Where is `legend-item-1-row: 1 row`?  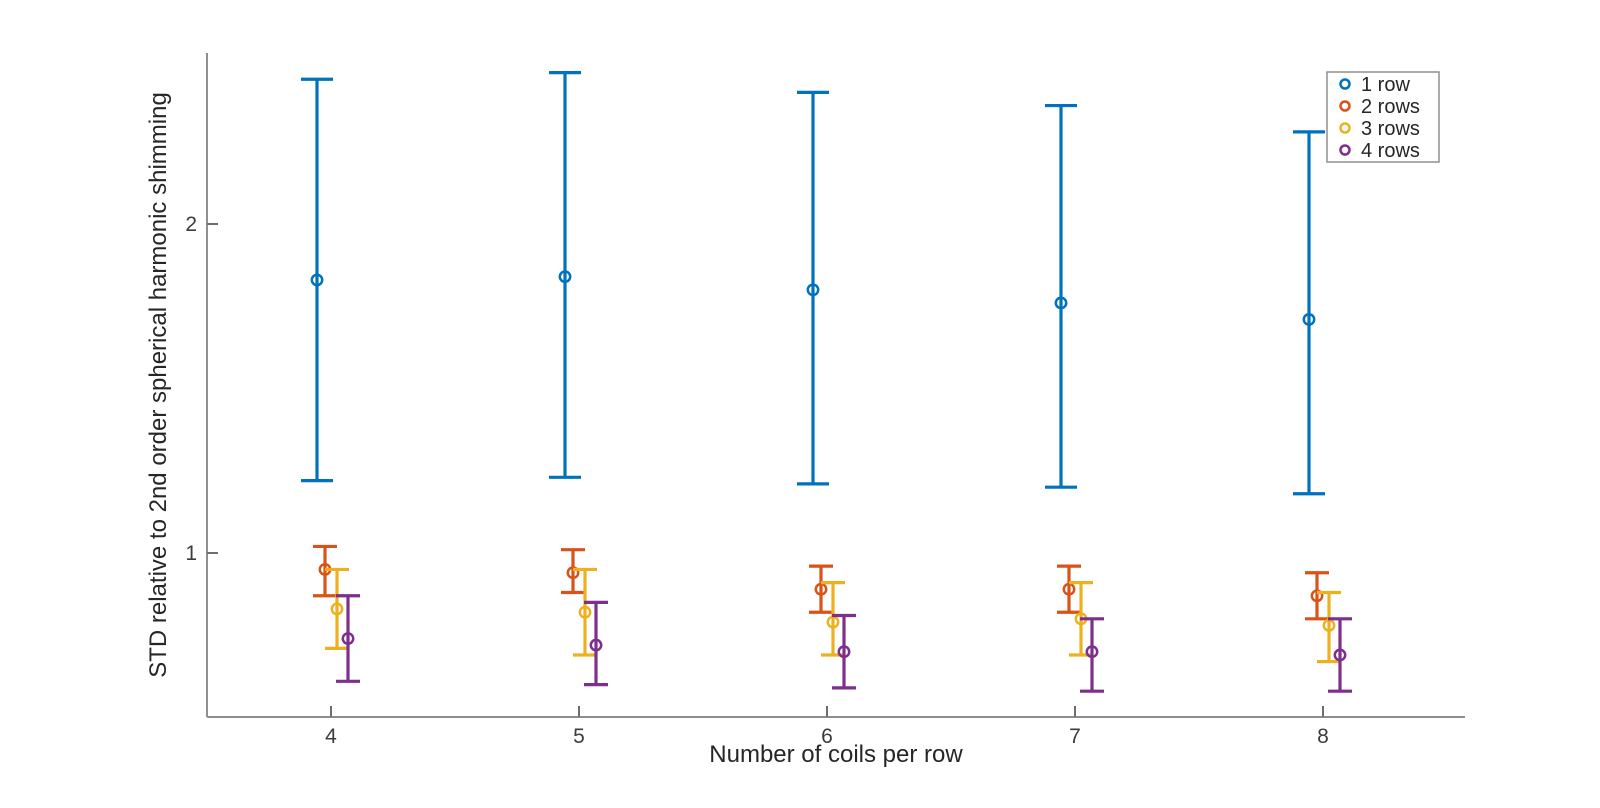
legend-item-1-row: 1 row is located at coordinates (1375, 85).